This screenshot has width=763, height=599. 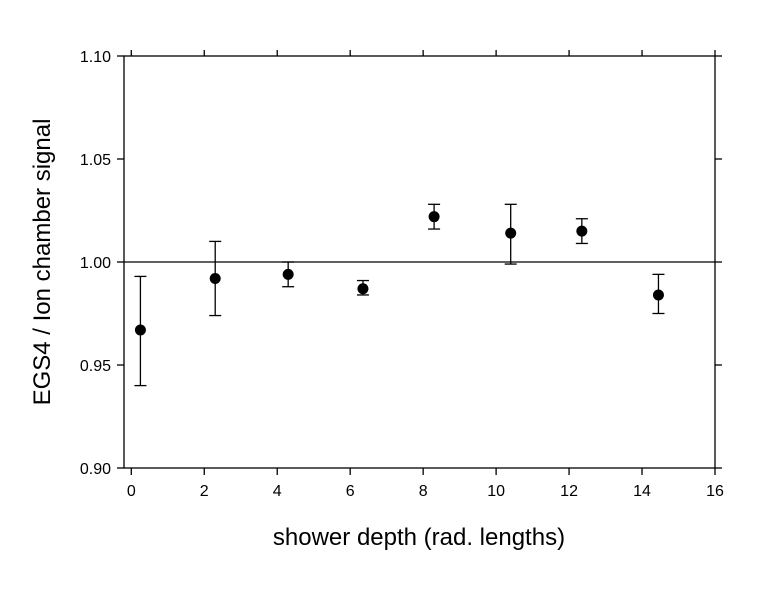 What do you see at coordinates (419, 537) in the screenshot?
I see `x-axis-title: shower depth (rad. lengths)` at bounding box center [419, 537].